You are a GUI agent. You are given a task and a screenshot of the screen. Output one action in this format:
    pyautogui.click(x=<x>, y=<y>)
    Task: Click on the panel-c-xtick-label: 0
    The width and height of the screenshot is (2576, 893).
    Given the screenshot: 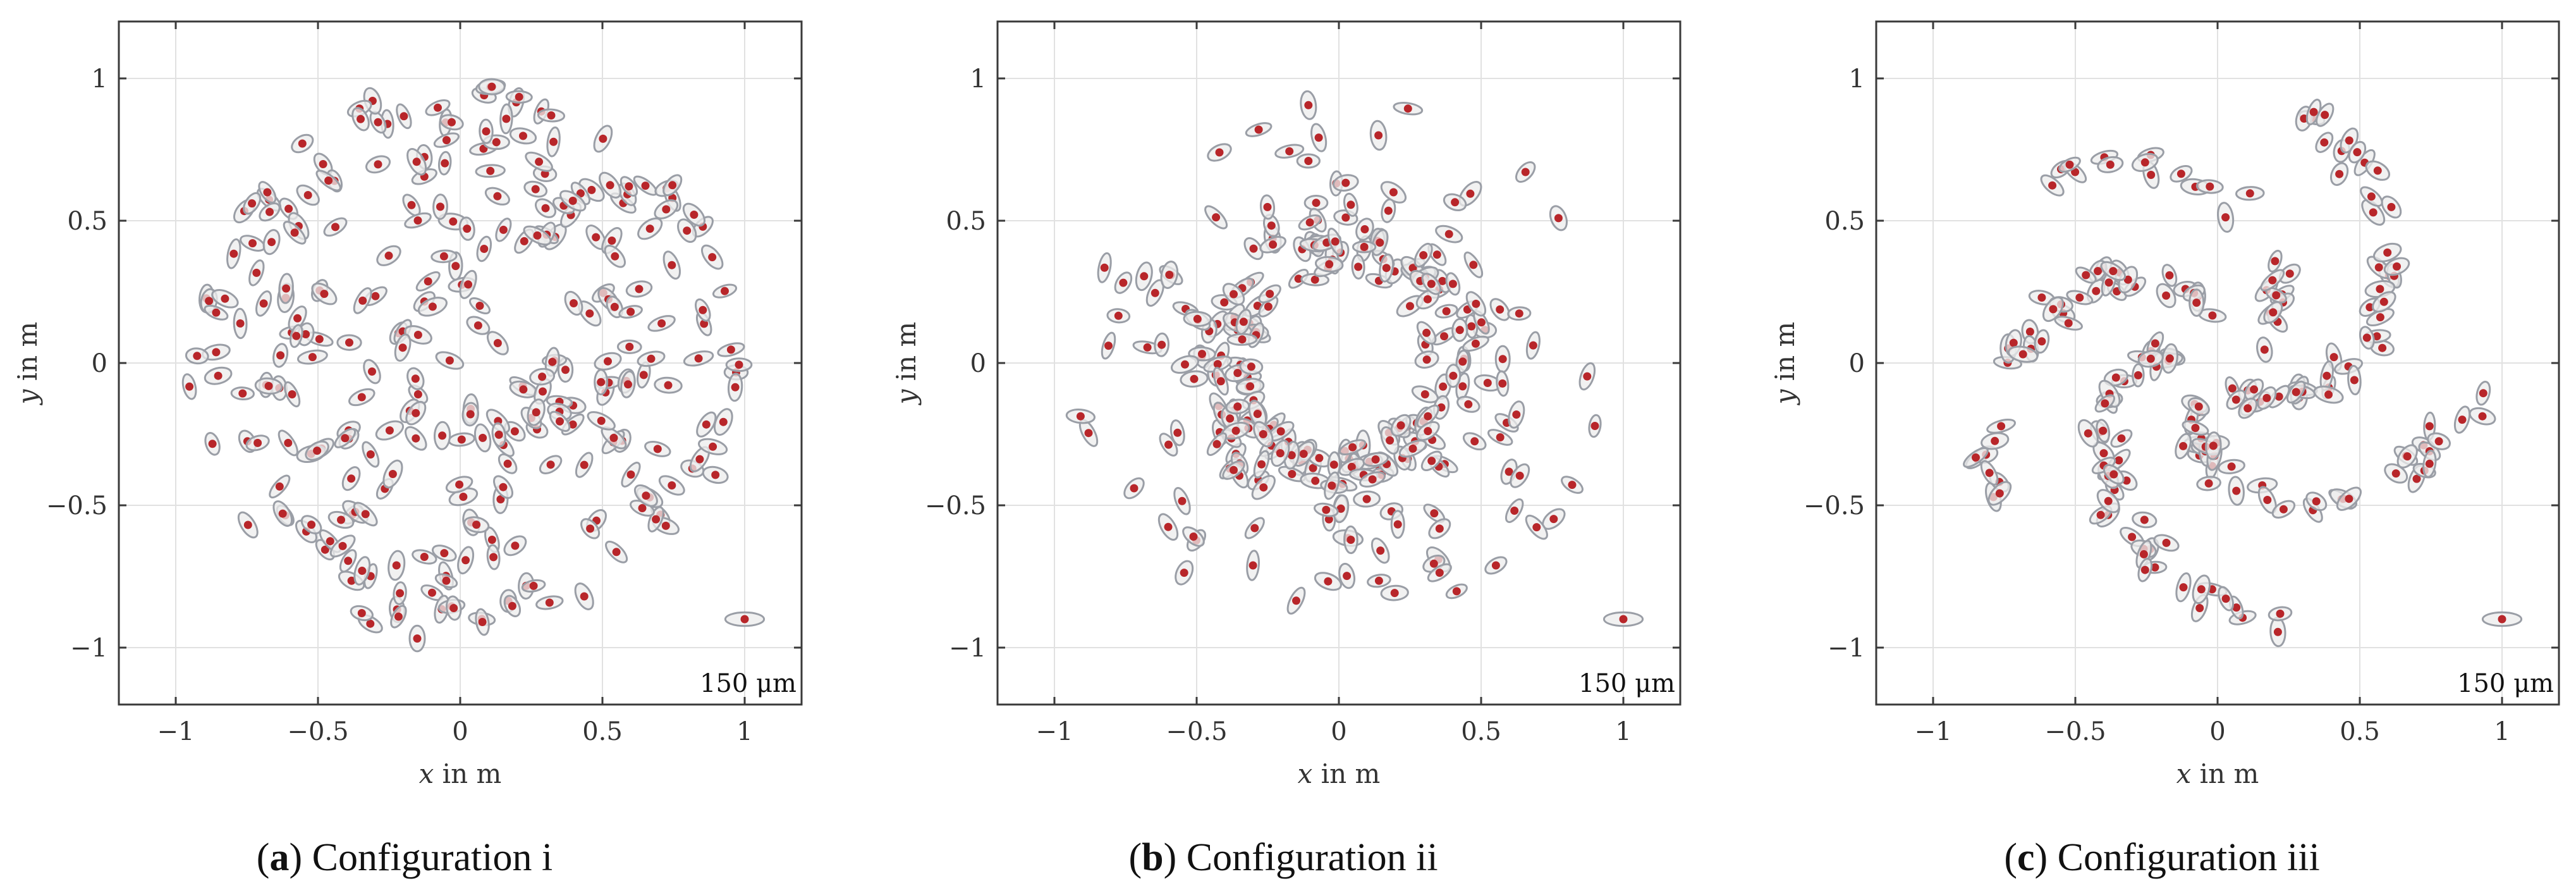 What is the action you would take?
    pyautogui.click(x=2217, y=731)
    